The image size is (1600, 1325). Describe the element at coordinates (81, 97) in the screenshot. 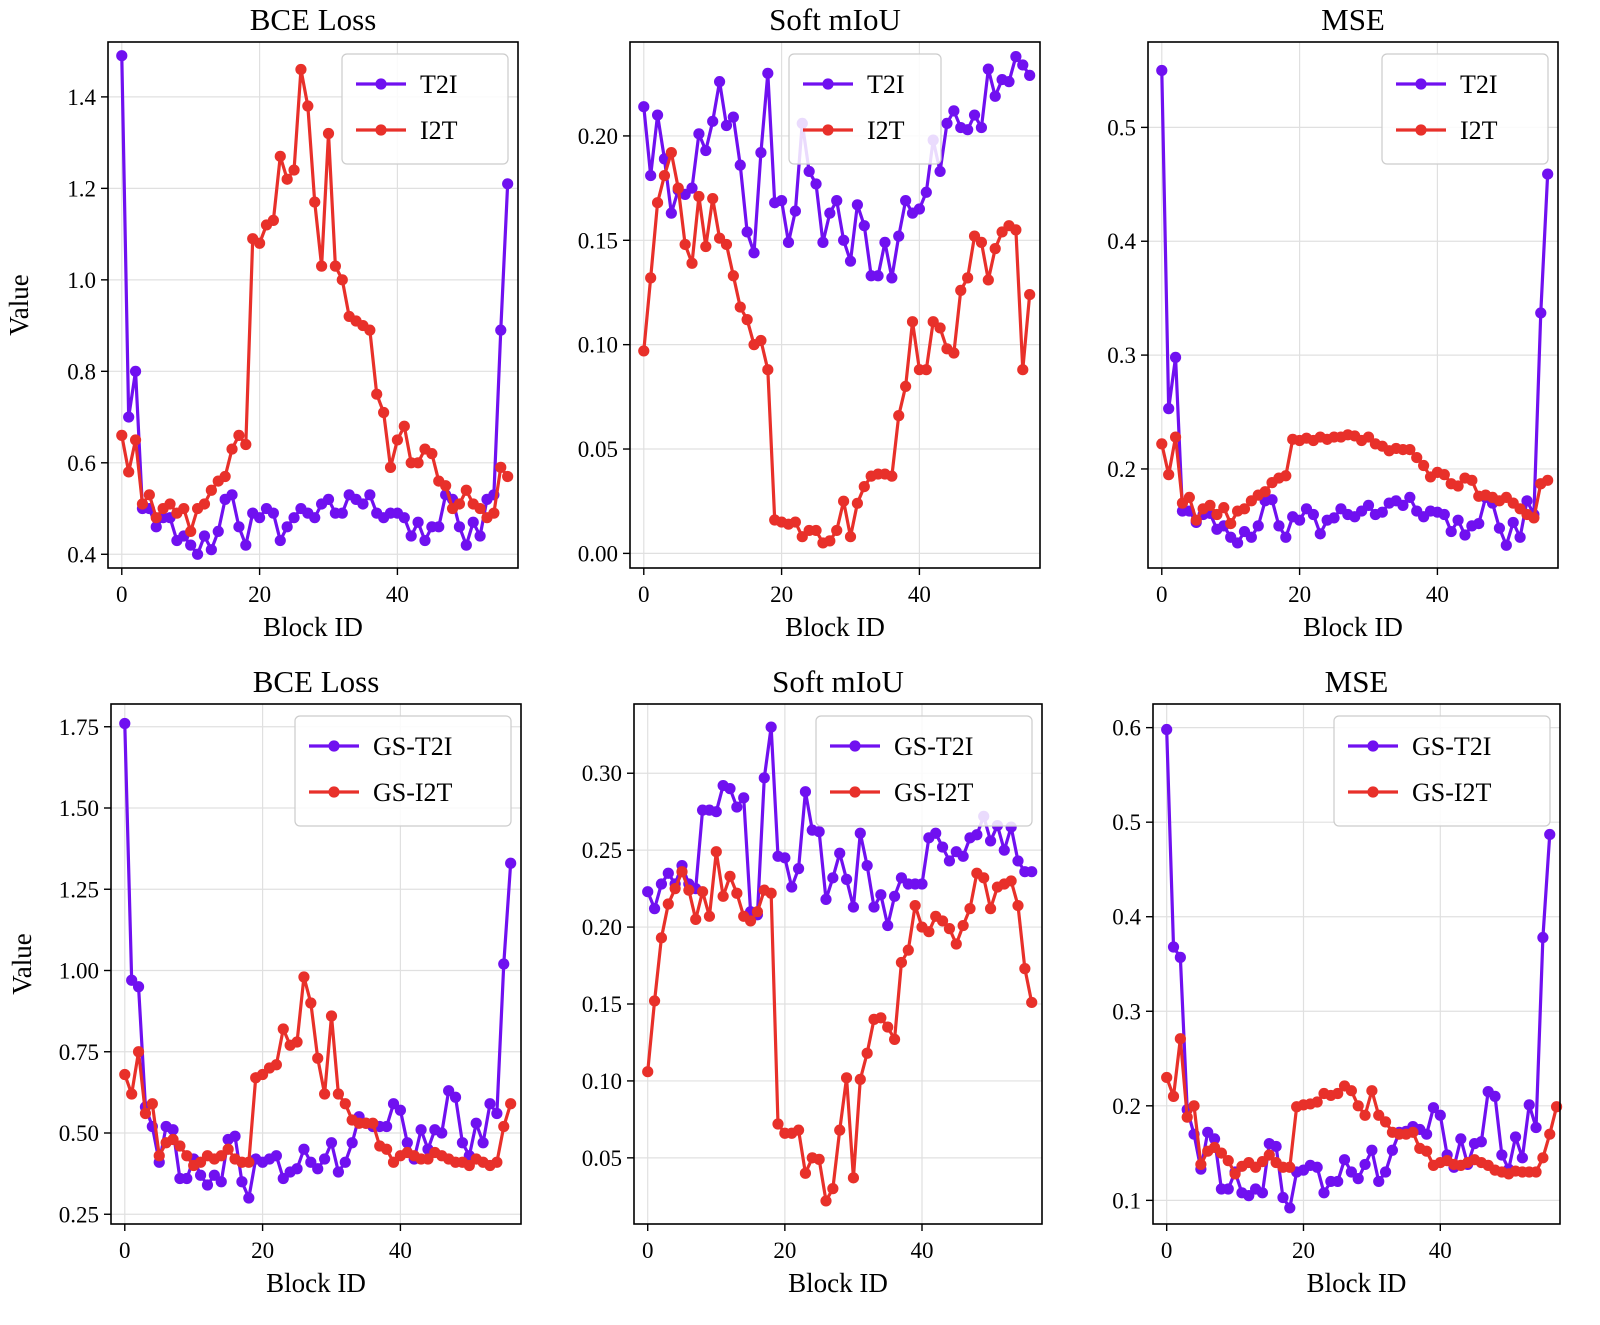

I see `y-tick-label: 1.4` at that location.